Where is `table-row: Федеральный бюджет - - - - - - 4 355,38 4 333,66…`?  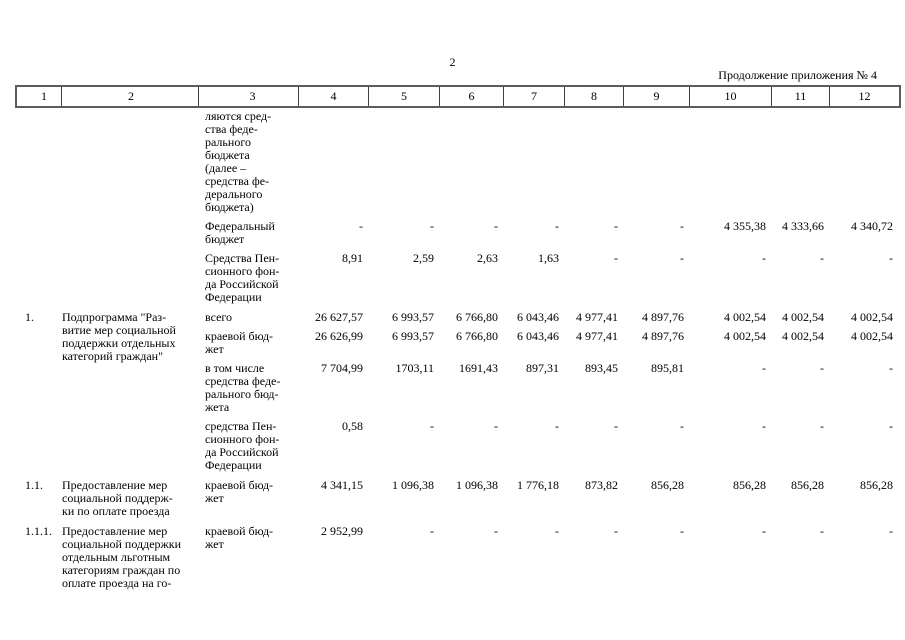
table-row: Федеральный бюджет - - - - - - 4 355,38 4 333,66… is located at coordinates (547, 233).